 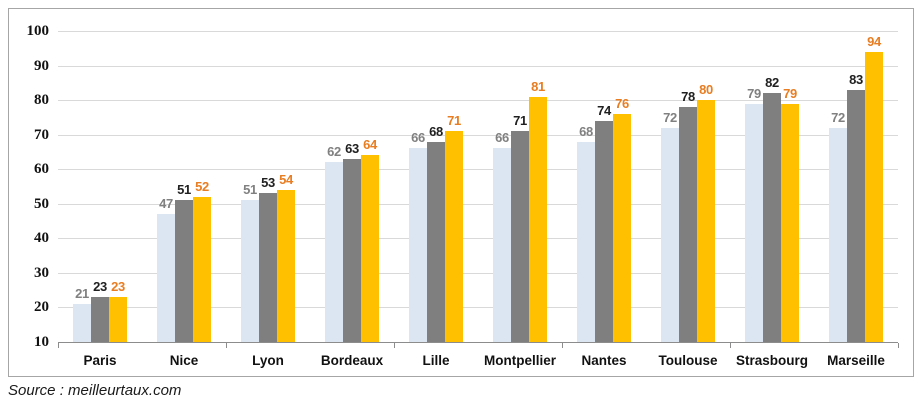 I want to click on x-axis-label: Lille, so click(x=436, y=360).